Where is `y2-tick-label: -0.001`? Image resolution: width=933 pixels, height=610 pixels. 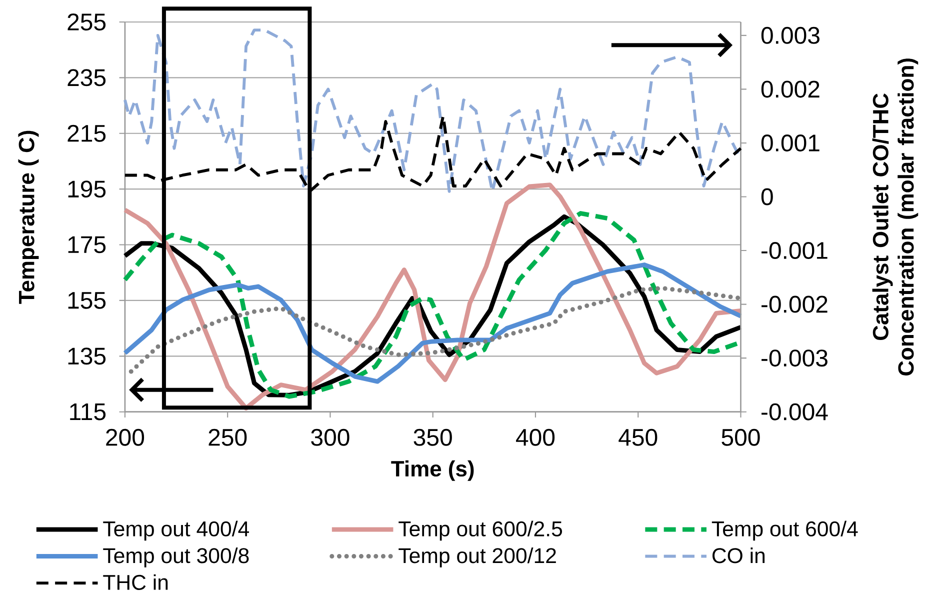 y2-tick-label: -0.001 is located at coordinates (795, 251).